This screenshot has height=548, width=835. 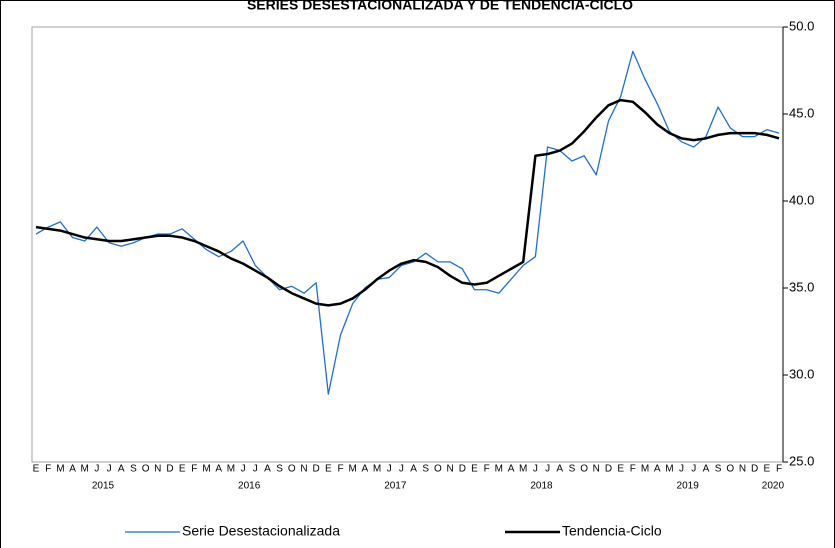 I want to click on y-tick-label: 50.0, so click(x=801, y=25).